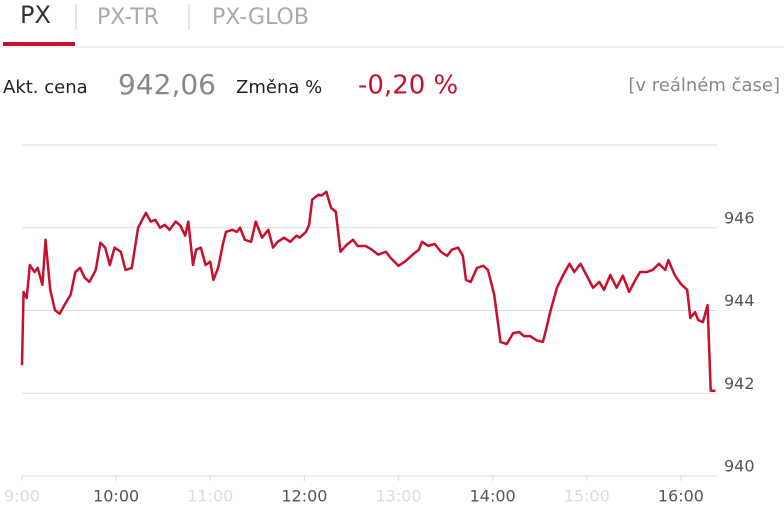 This screenshot has width=784, height=516. What do you see at coordinates (35, 15) in the screenshot?
I see `tab: PX` at bounding box center [35, 15].